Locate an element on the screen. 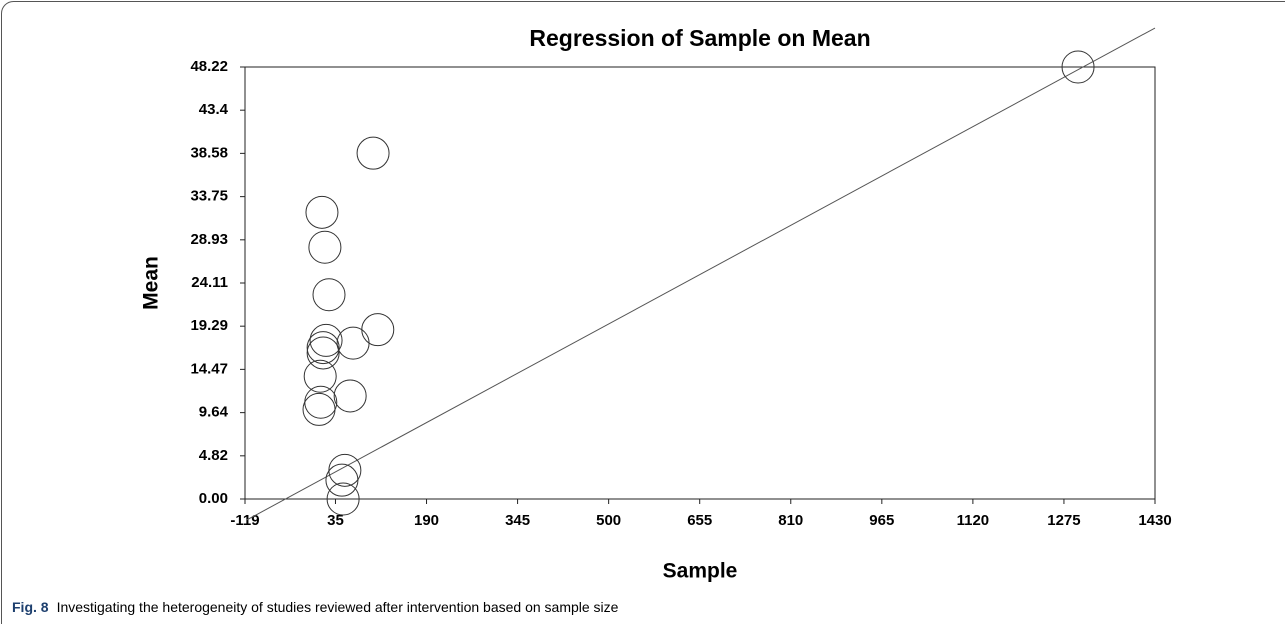 Image resolution: width=1285 pixels, height=629 pixels. x-tick-label: 500 is located at coordinates (608, 520).